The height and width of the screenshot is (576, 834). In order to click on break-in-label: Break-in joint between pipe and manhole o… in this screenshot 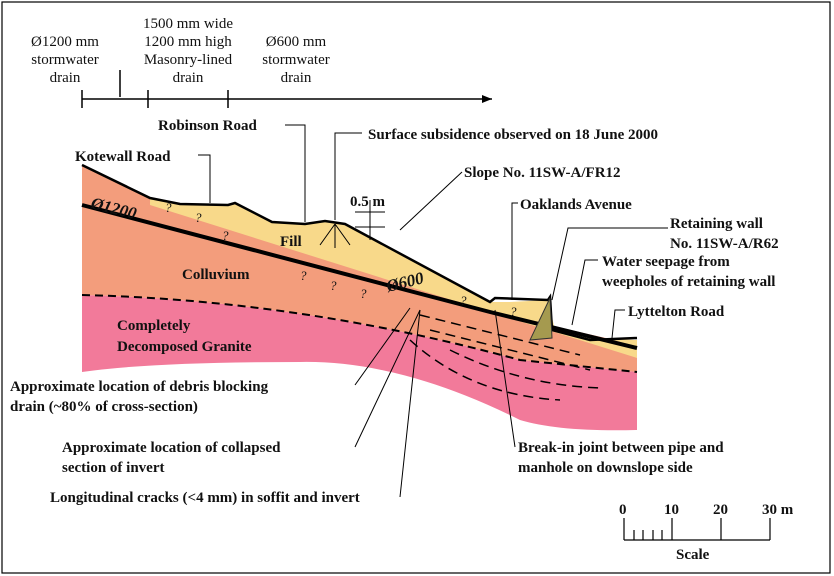, I will do `click(621, 458)`.